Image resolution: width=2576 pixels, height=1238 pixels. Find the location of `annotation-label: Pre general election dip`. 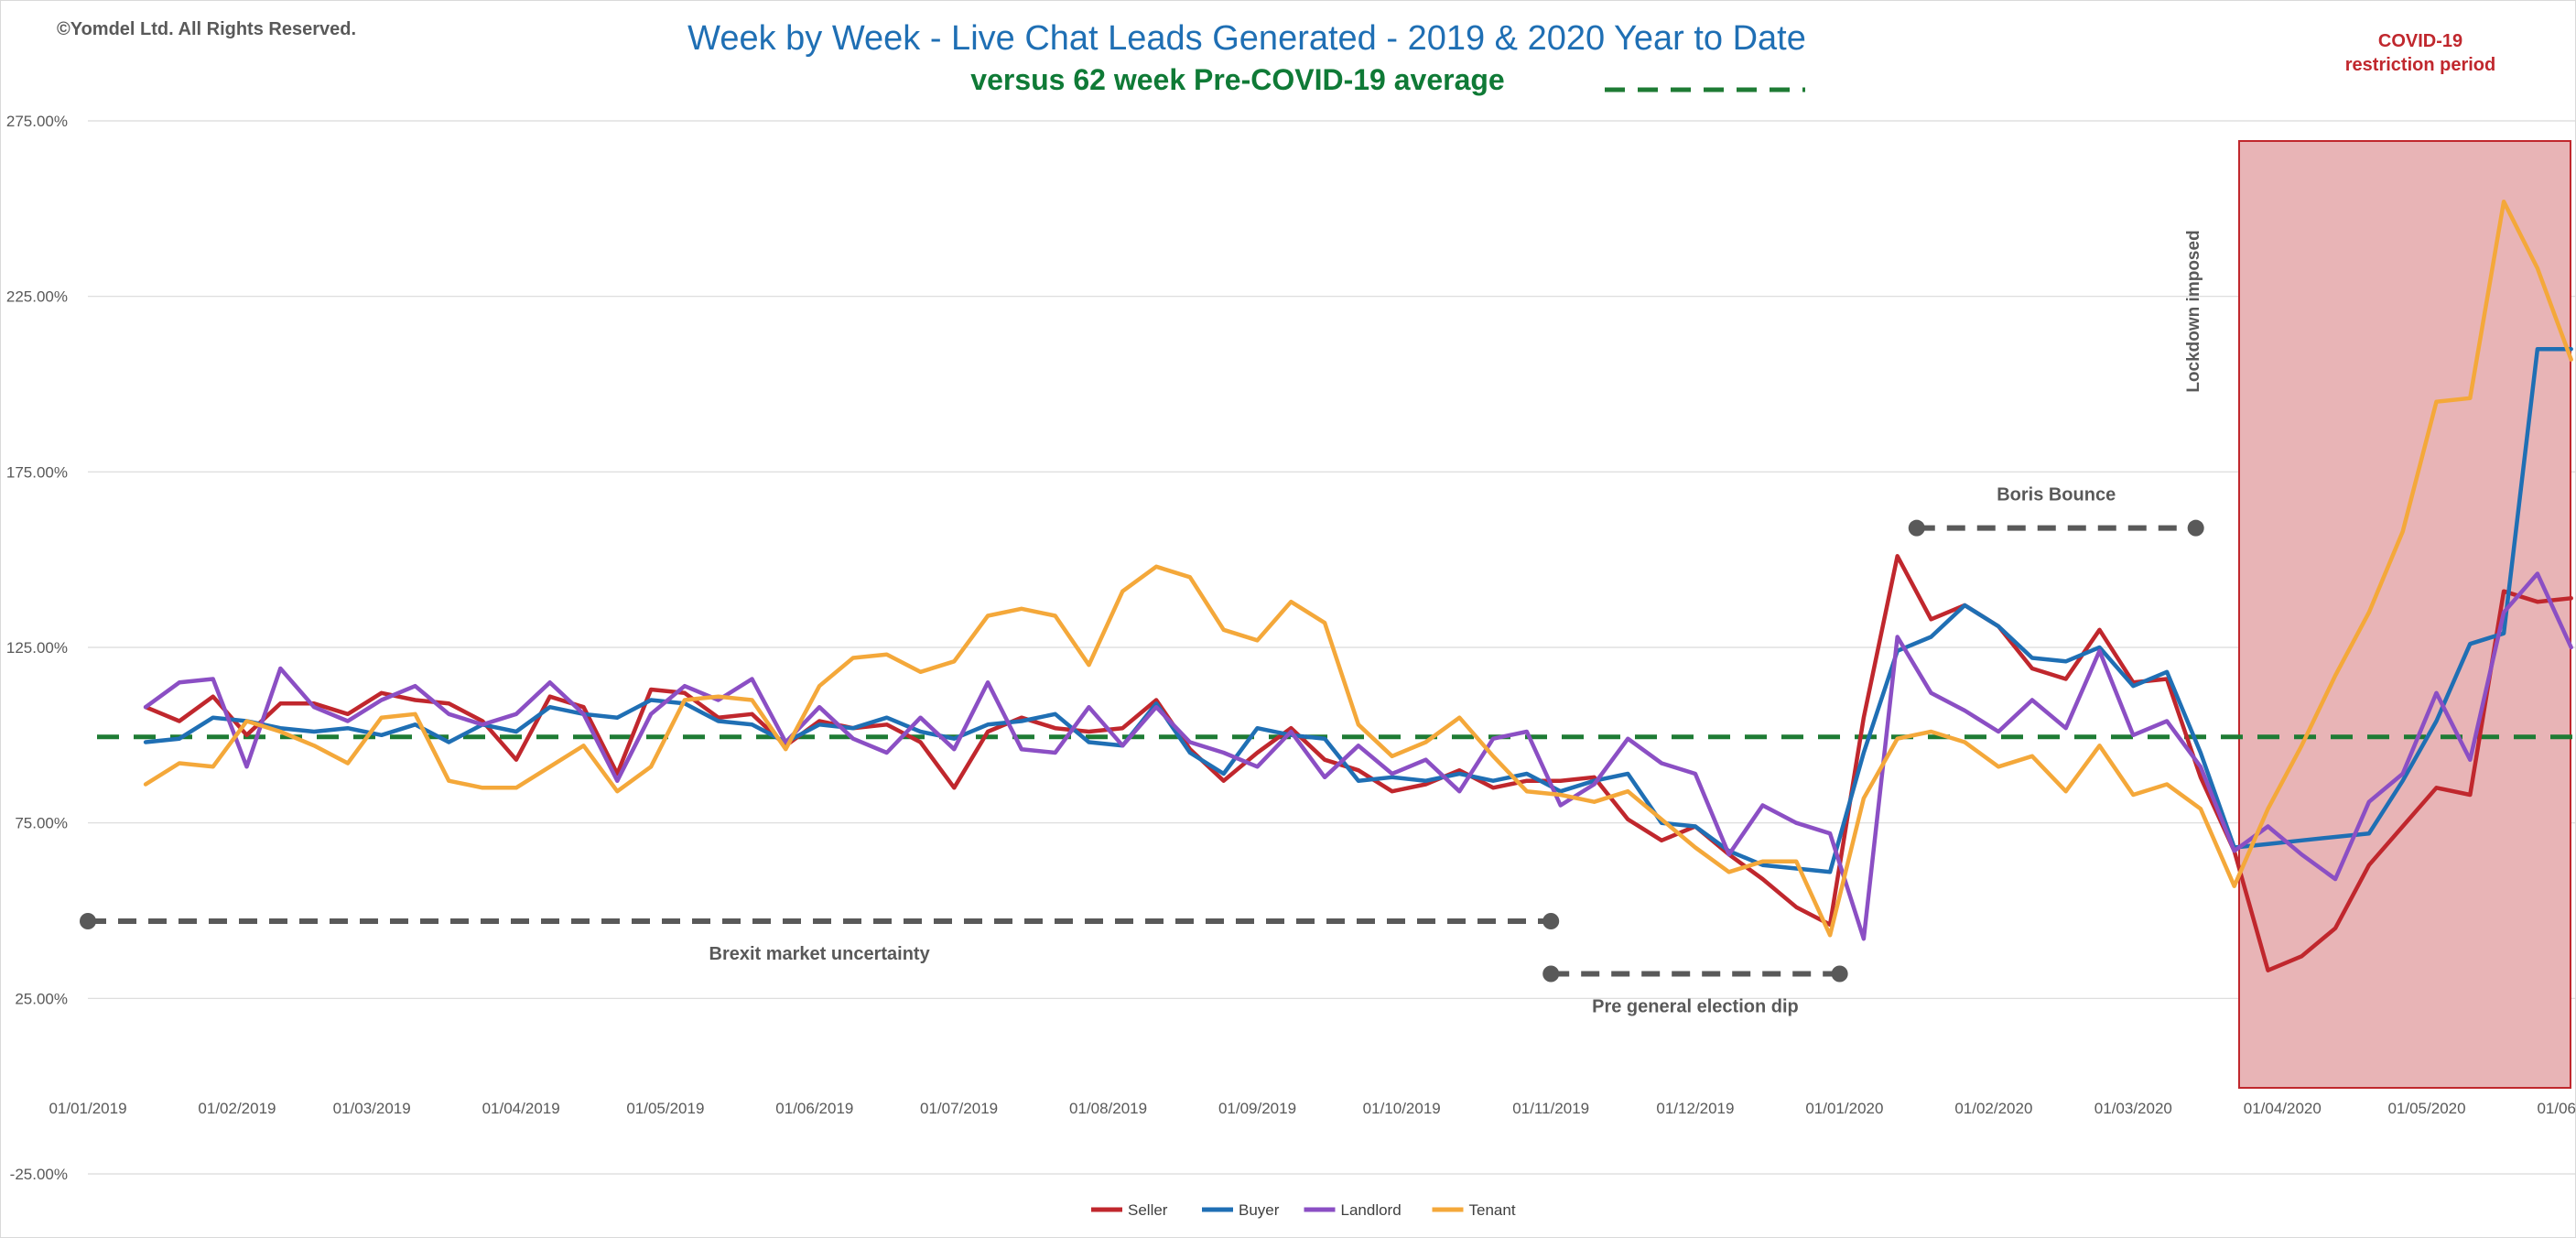

annotation-label: Pre general election dip is located at coordinates (1696, 1007).